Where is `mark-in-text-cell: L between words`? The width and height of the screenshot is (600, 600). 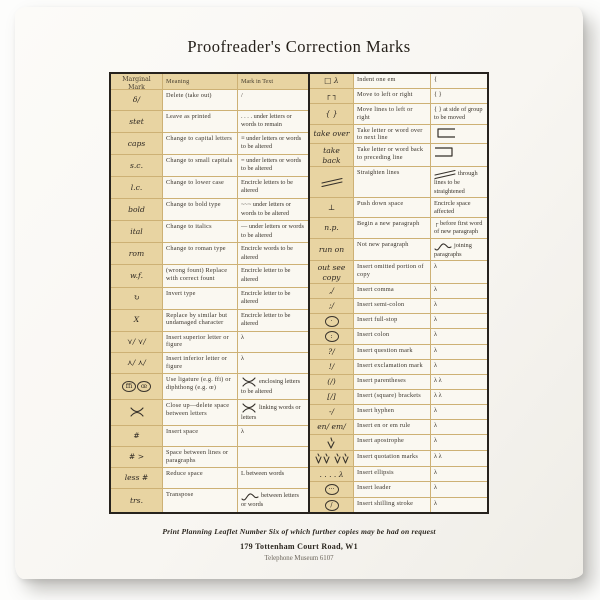 mark-in-text-cell: L between words is located at coordinates (272, 478).